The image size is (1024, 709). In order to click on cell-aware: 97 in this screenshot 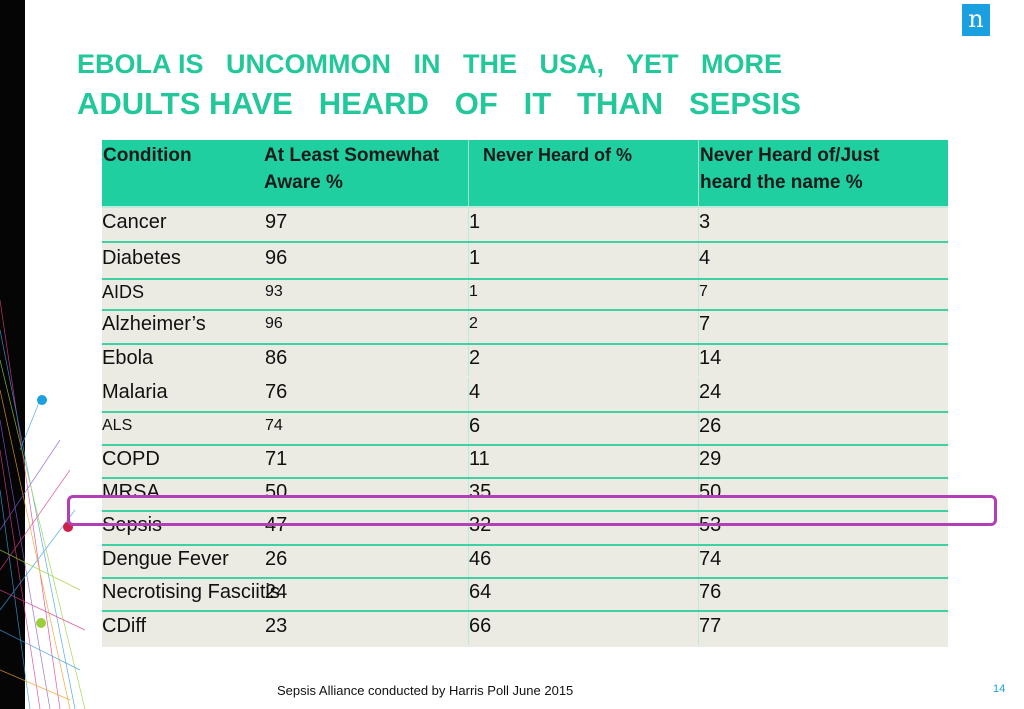, I will do `click(276, 221)`.